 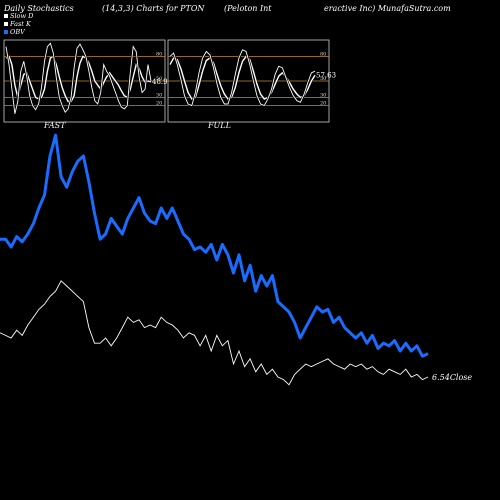 I want to click on title-company-a: (Peloton Int, so click(x=248, y=8).